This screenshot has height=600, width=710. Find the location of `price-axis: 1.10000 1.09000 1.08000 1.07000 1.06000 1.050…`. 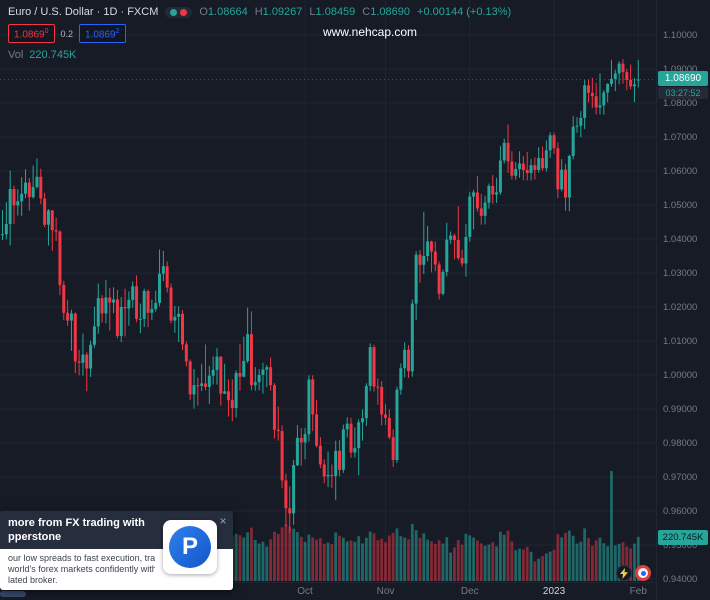

price-axis: 1.10000 1.09000 1.08000 1.07000 1.06000 1.050… is located at coordinates (683, 300).